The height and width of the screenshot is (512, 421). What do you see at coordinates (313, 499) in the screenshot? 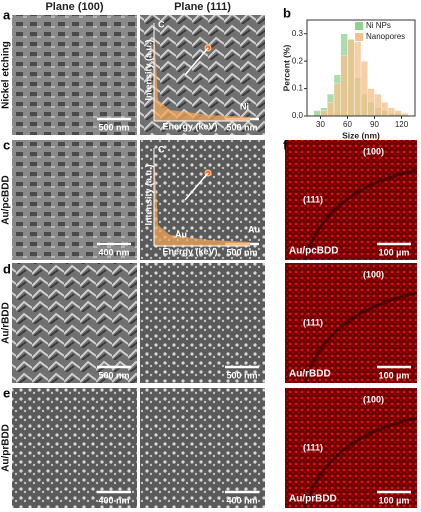
I see `map-label: Au/prBDD` at bounding box center [313, 499].